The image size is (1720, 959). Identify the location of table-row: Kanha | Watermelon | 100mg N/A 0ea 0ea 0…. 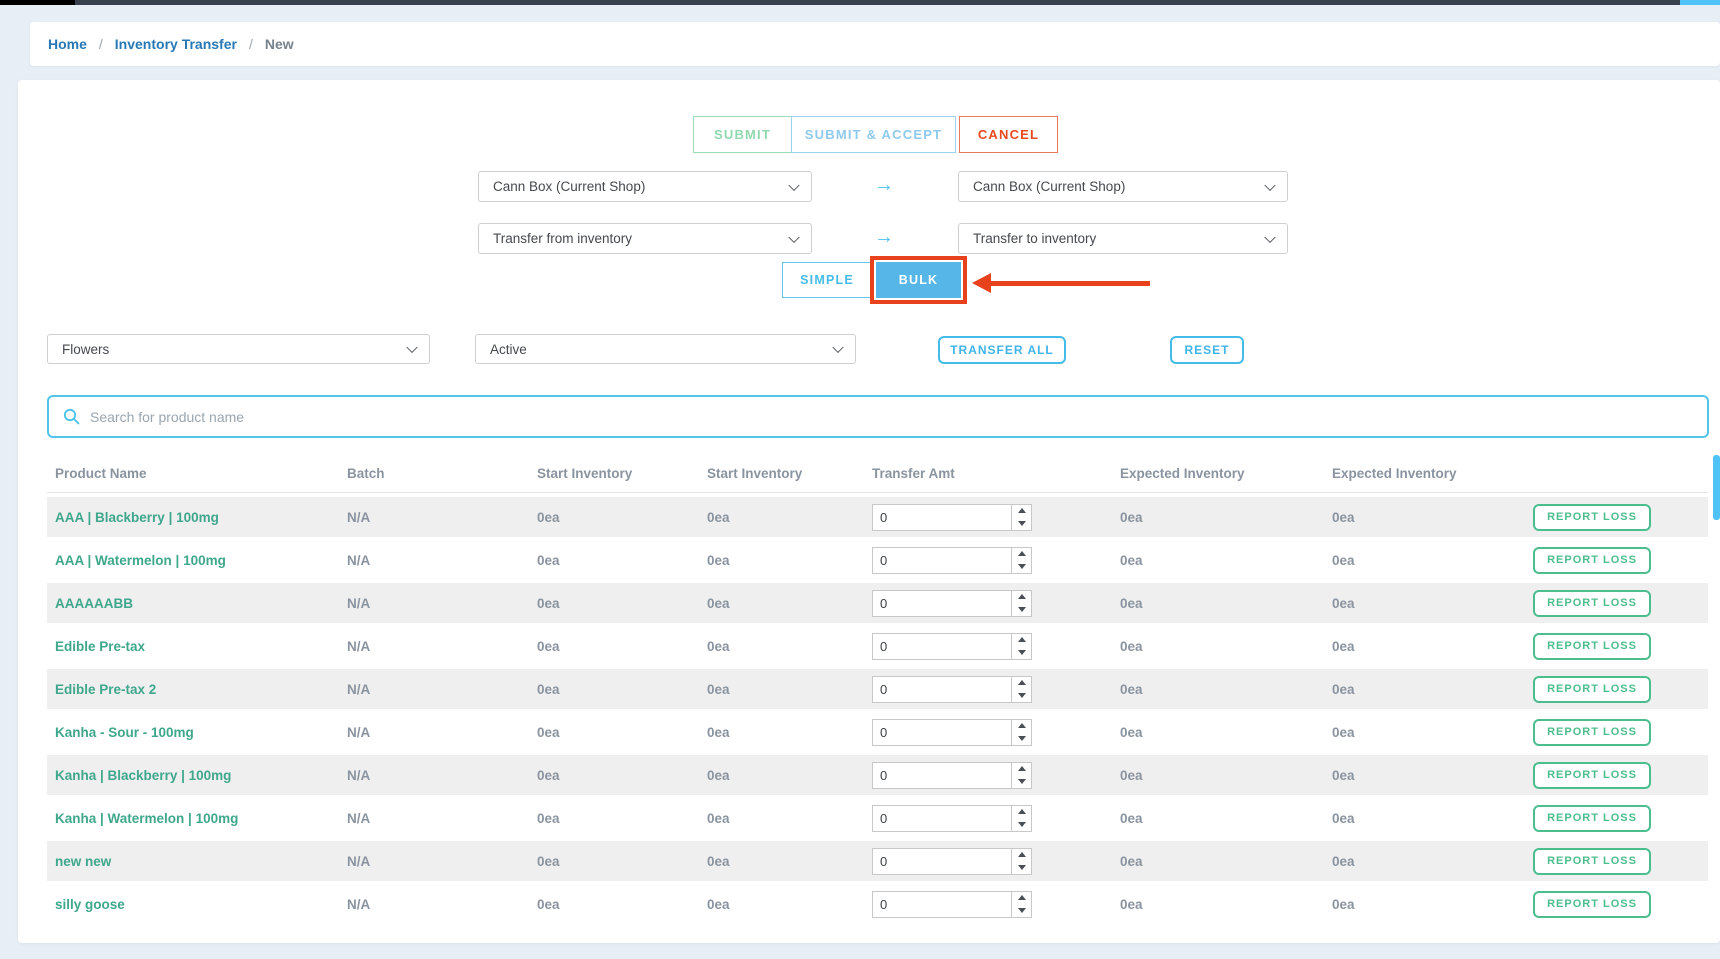
(877, 818).